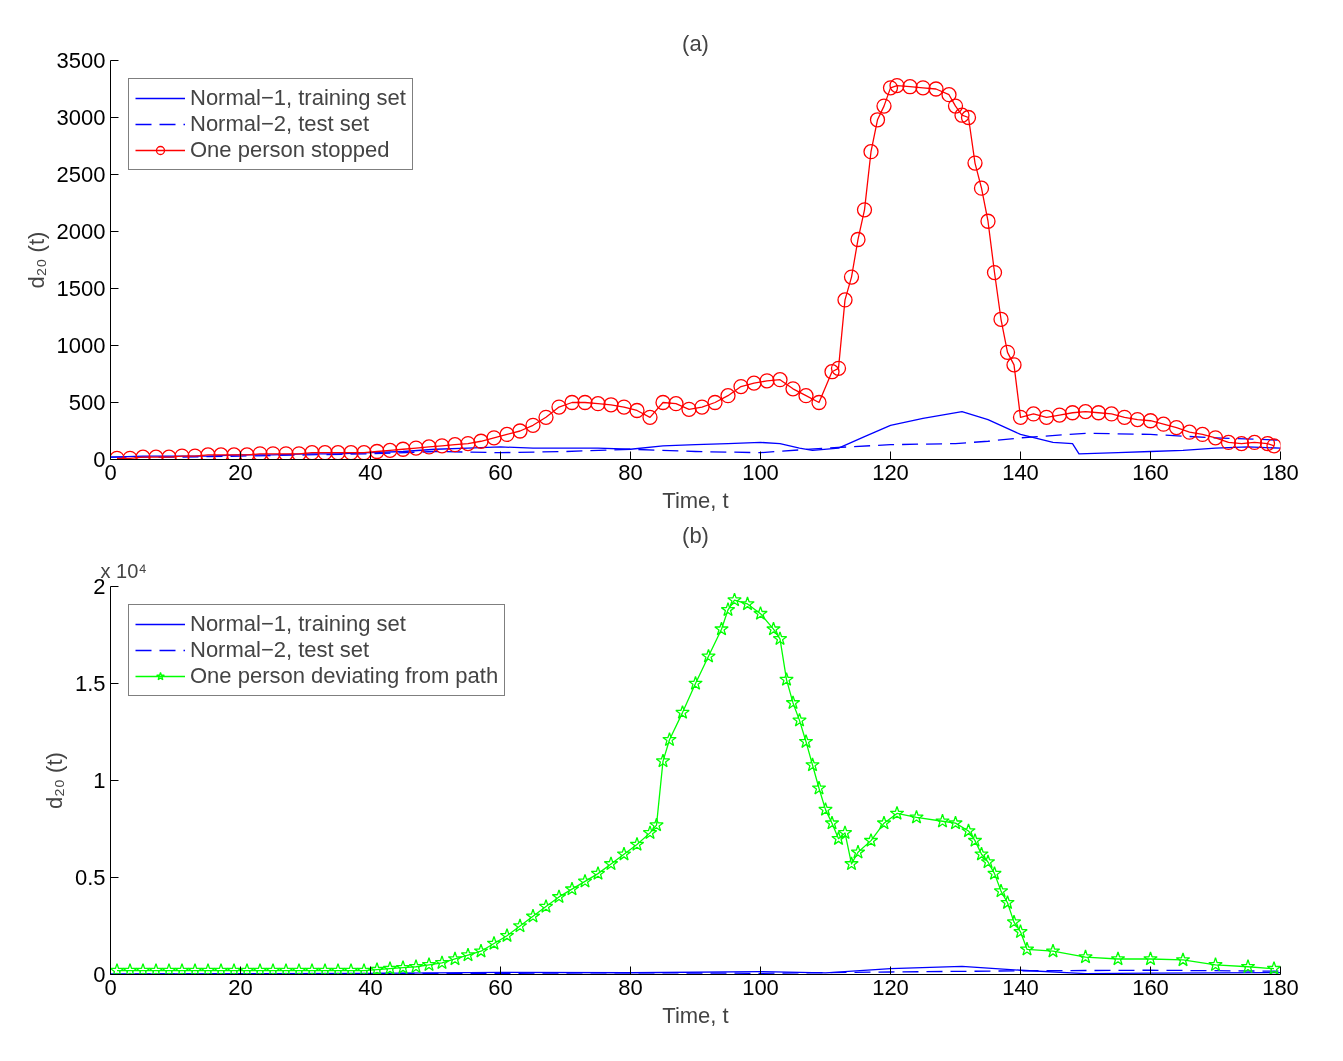  I want to click on y-tick-label: 3000, so click(81, 117).